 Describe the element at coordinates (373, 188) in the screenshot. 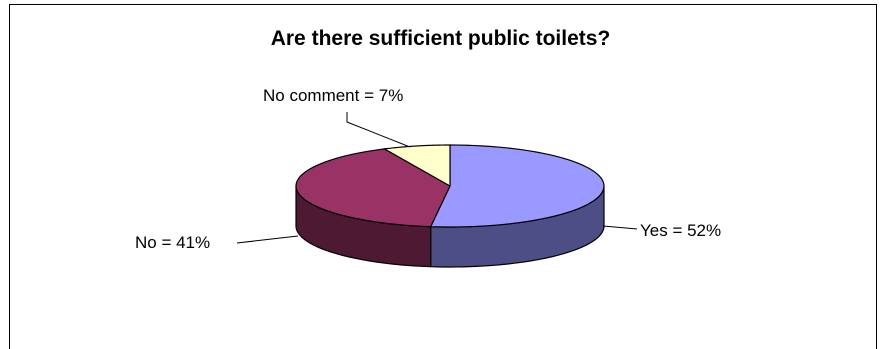

I see `pie-slice-no` at that location.